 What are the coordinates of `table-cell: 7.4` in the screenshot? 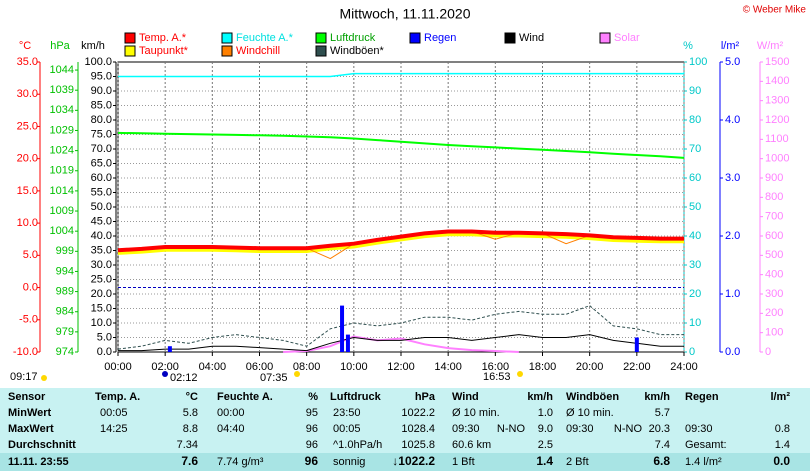 It's located at (662, 445).